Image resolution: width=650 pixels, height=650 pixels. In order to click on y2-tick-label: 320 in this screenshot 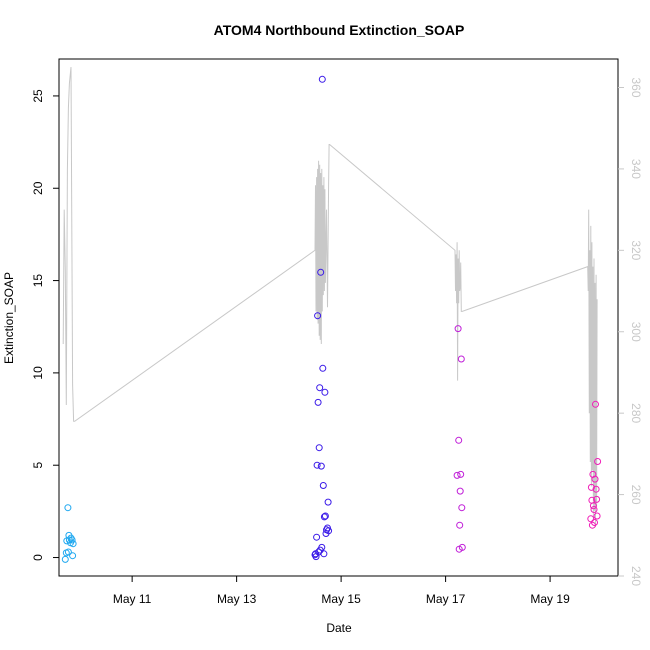, I will do `click(636, 250)`.